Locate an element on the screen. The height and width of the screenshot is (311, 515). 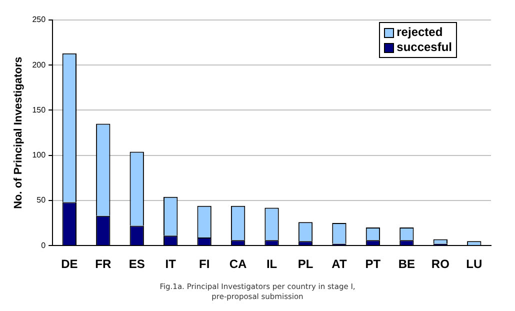
x-tick-label: FI is located at coordinates (204, 264).